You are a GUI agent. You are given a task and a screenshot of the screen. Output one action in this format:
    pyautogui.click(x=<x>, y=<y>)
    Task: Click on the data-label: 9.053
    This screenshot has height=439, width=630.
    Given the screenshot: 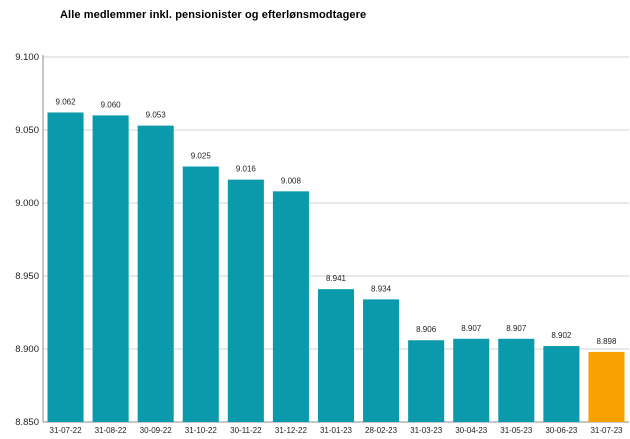 What is the action you would take?
    pyautogui.click(x=156, y=115)
    